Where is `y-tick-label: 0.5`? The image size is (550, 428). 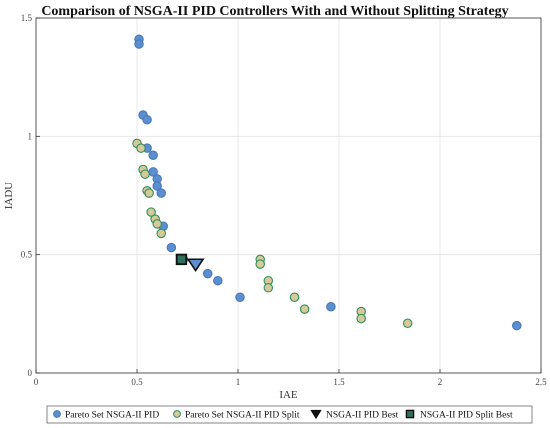 y-tick-label: 0.5 is located at coordinates (27, 255).